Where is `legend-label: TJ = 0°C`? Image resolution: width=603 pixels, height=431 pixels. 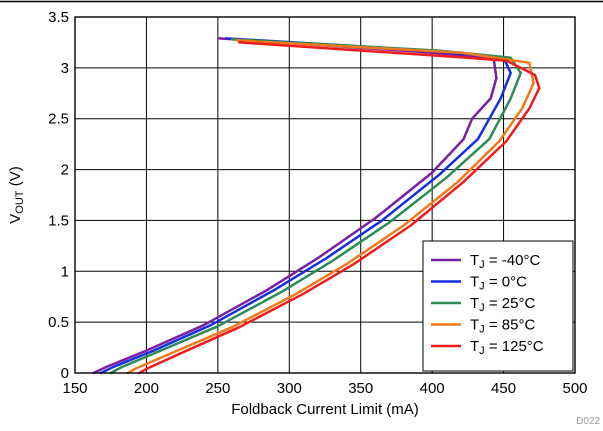 legend-label: TJ = 0°C is located at coordinates (498, 283).